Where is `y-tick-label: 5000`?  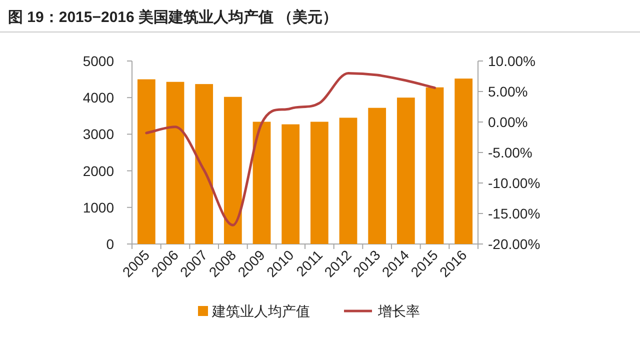 y-tick-label: 5000 is located at coordinates (98, 61).